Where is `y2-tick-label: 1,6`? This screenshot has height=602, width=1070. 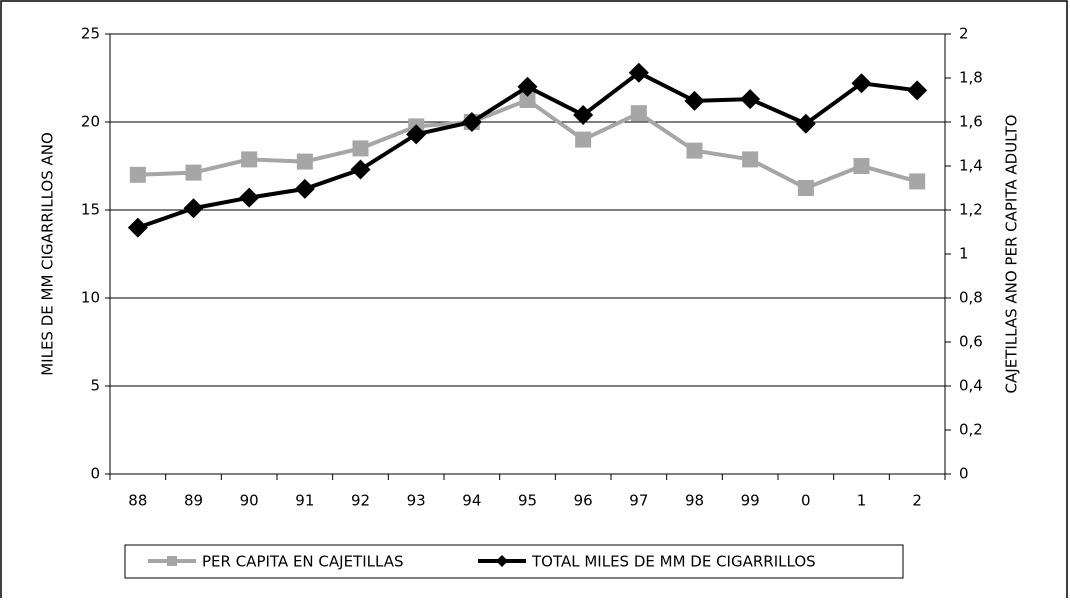
y2-tick-label: 1,6 is located at coordinates (971, 122).